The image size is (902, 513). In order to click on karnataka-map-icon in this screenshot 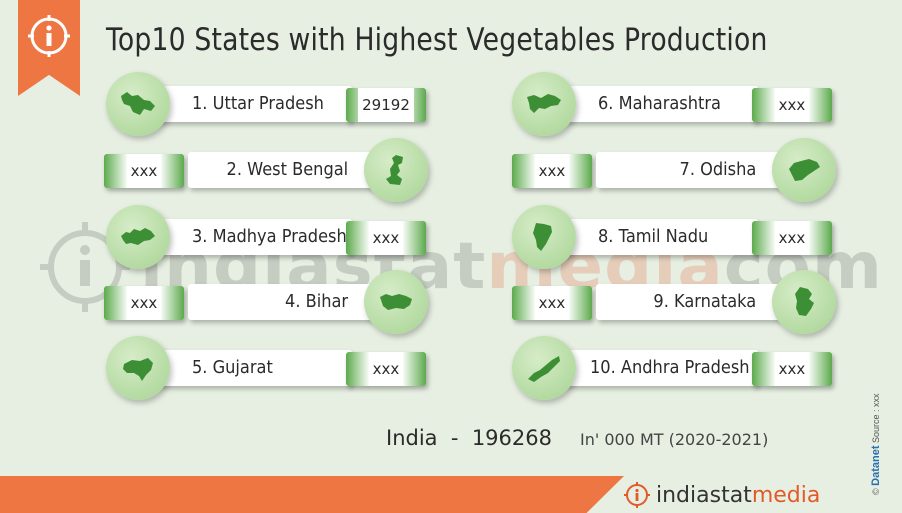, I will do `click(804, 302)`.